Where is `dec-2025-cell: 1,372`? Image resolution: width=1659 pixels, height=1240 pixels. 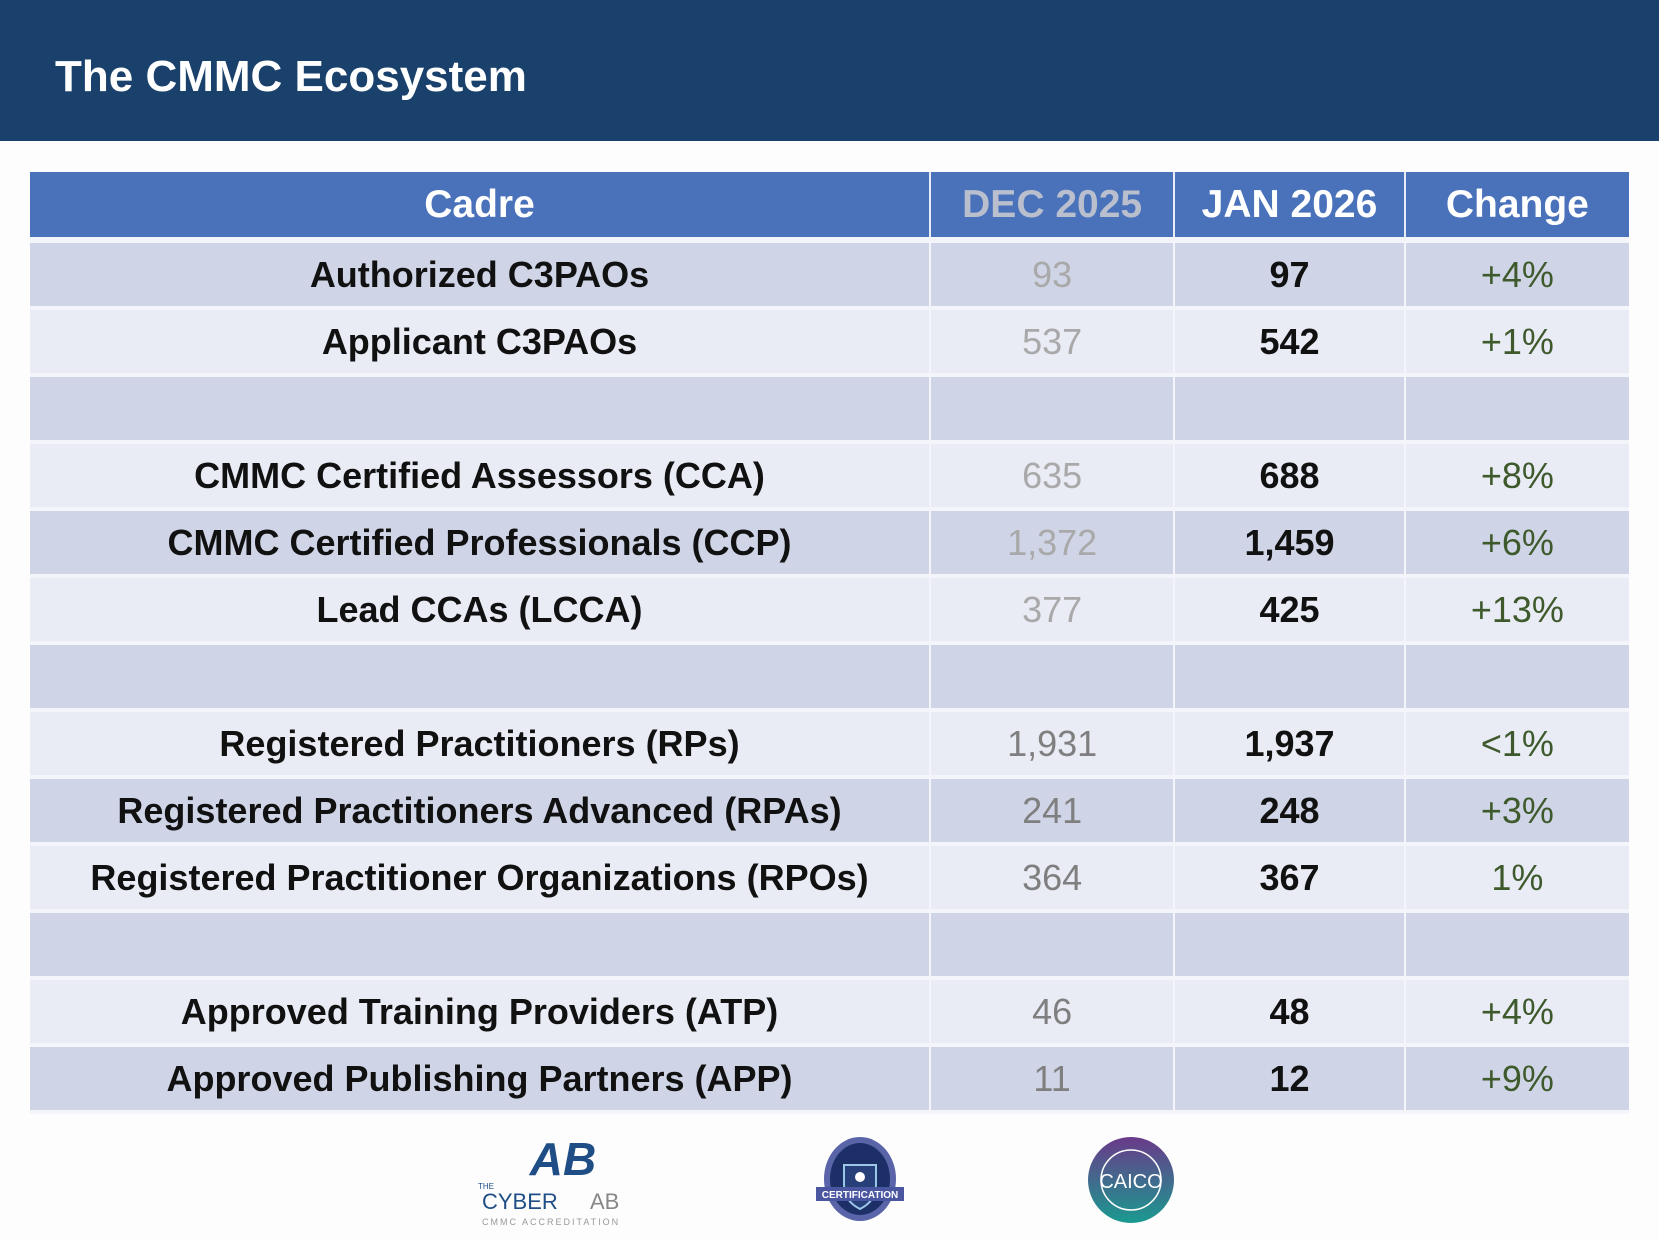 dec-2025-cell: 1,372 is located at coordinates (1053, 543).